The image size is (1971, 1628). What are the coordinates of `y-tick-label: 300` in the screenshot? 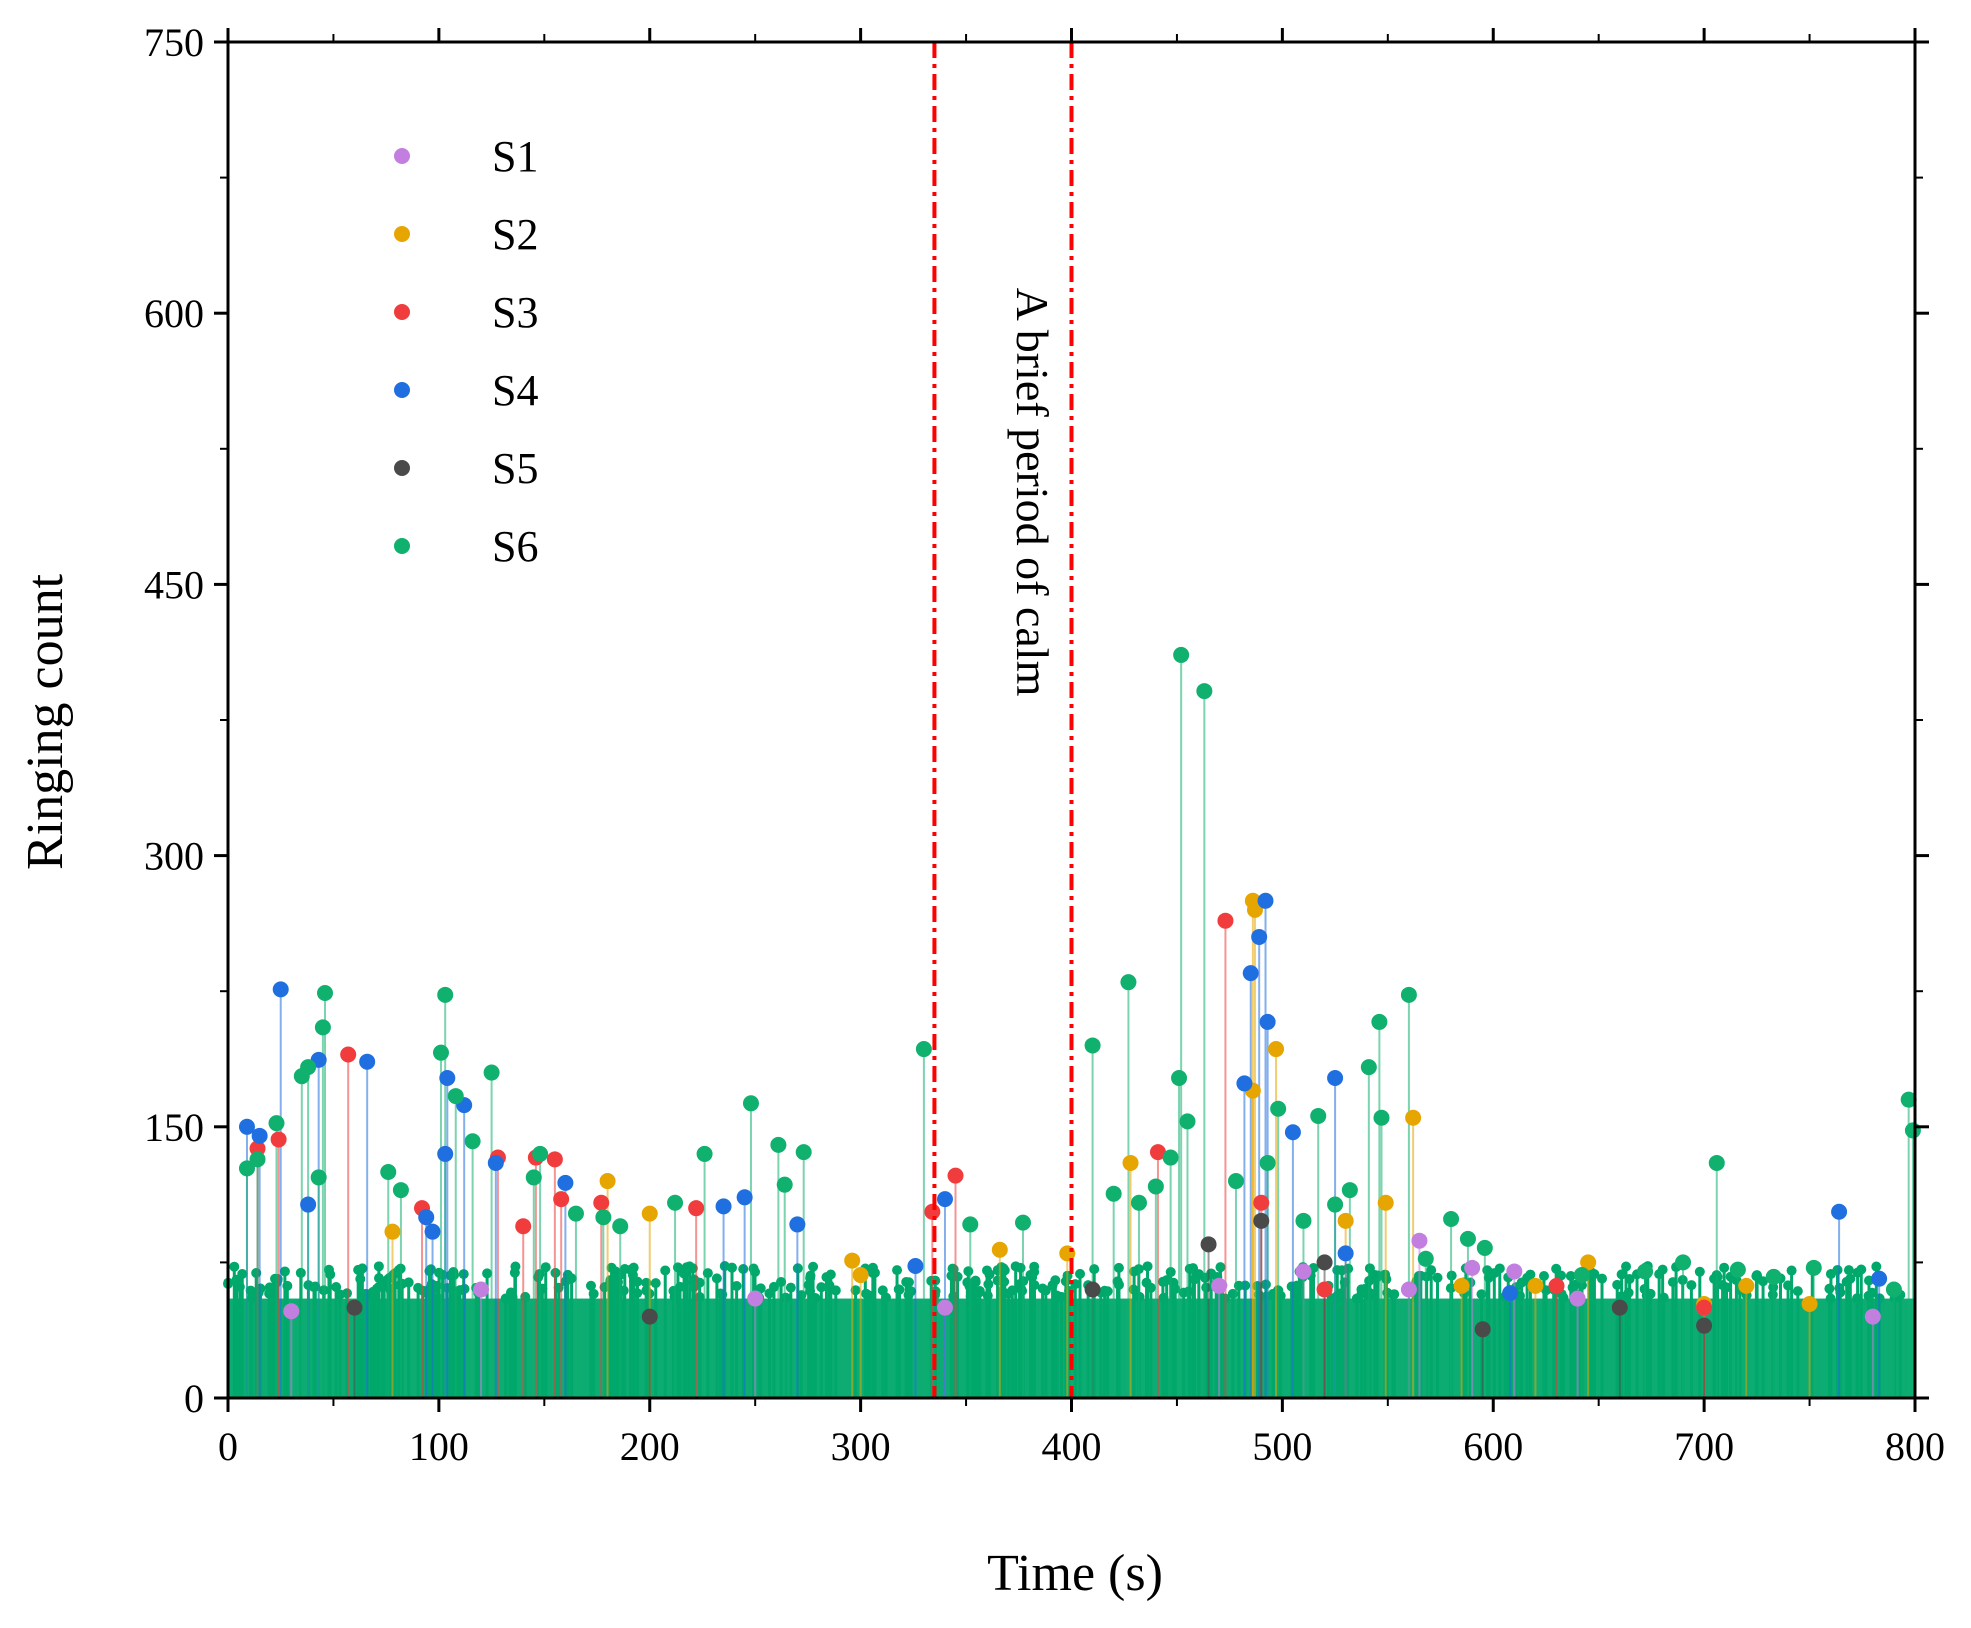 It's located at (174, 856).